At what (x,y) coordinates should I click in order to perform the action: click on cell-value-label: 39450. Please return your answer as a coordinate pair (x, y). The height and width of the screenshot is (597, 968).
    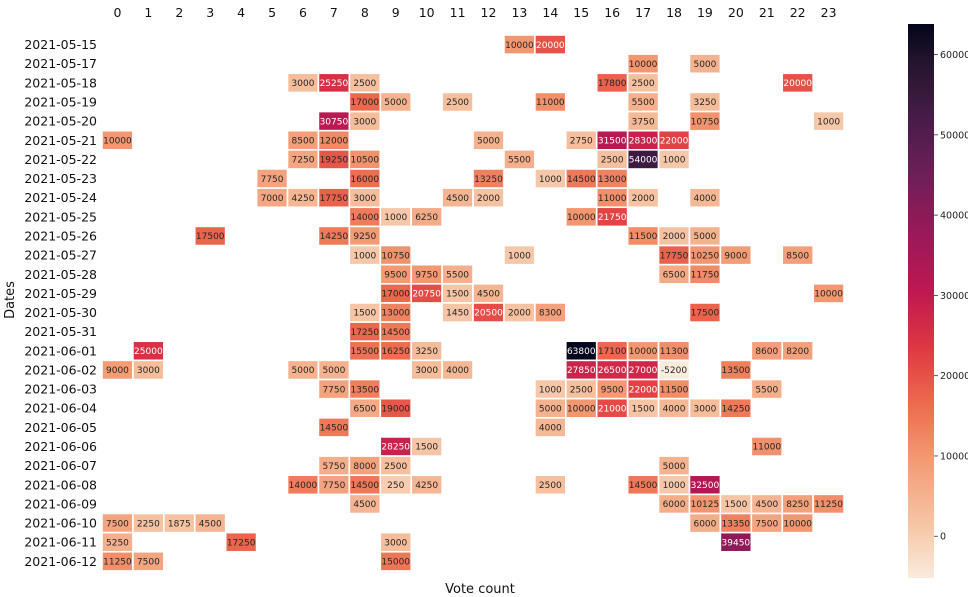
    Looking at the image, I should click on (736, 543).